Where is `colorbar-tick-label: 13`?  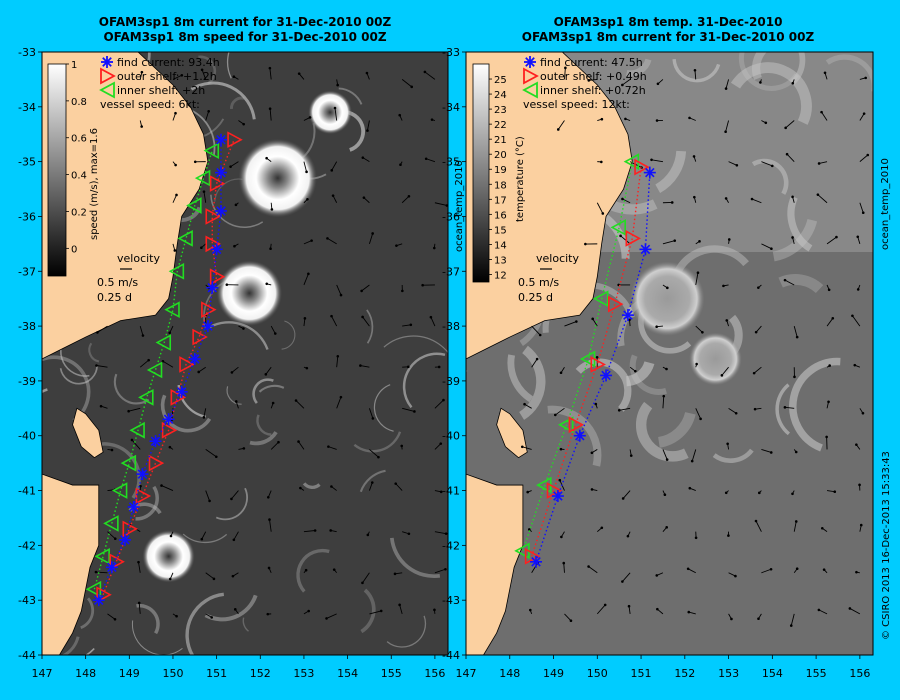 colorbar-tick-label: 13 is located at coordinates (500, 260).